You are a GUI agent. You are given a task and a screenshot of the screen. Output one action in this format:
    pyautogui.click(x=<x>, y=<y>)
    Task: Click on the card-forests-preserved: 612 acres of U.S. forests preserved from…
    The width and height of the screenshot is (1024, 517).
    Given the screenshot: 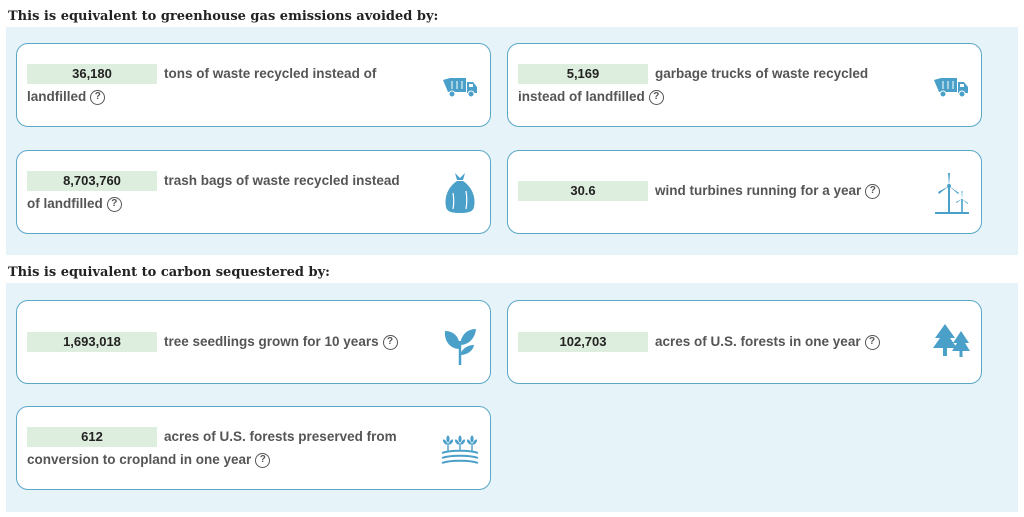 What is the action you would take?
    pyautogui.click(x=253, y=448)
    